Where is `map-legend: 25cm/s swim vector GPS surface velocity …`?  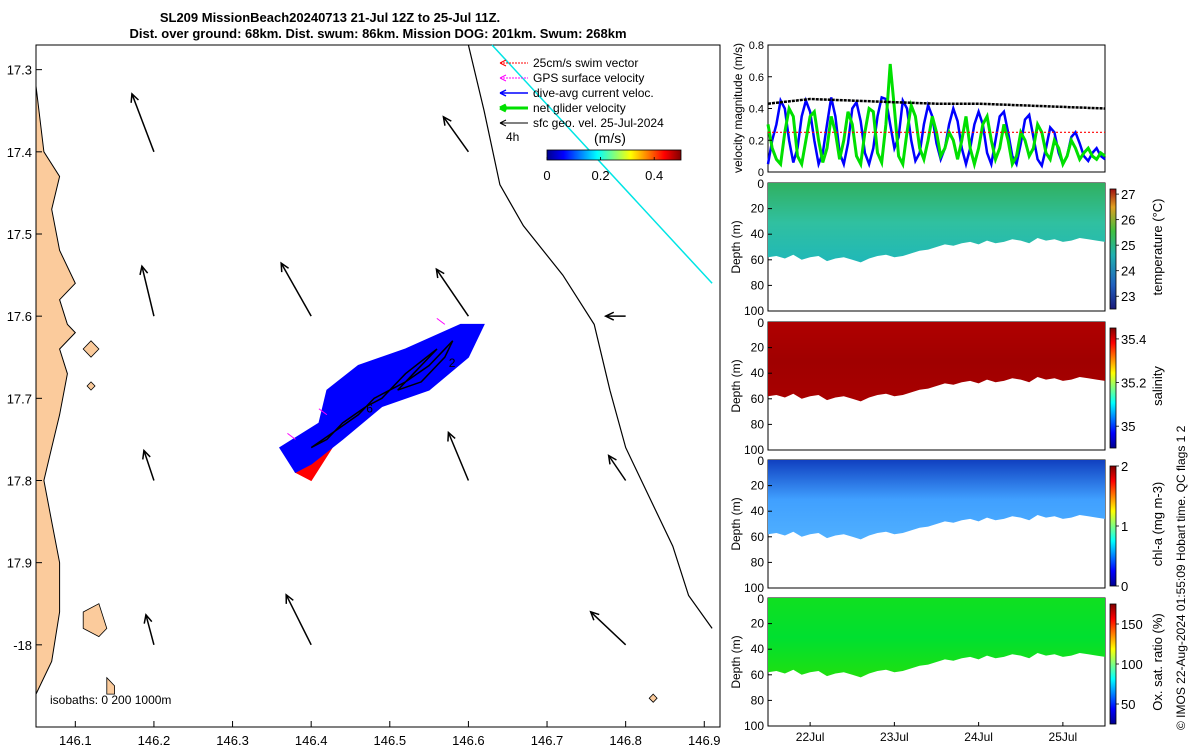
map-legend: 25cm/s swim vector GPS surface velocity … is located at coordinates (590, 119).